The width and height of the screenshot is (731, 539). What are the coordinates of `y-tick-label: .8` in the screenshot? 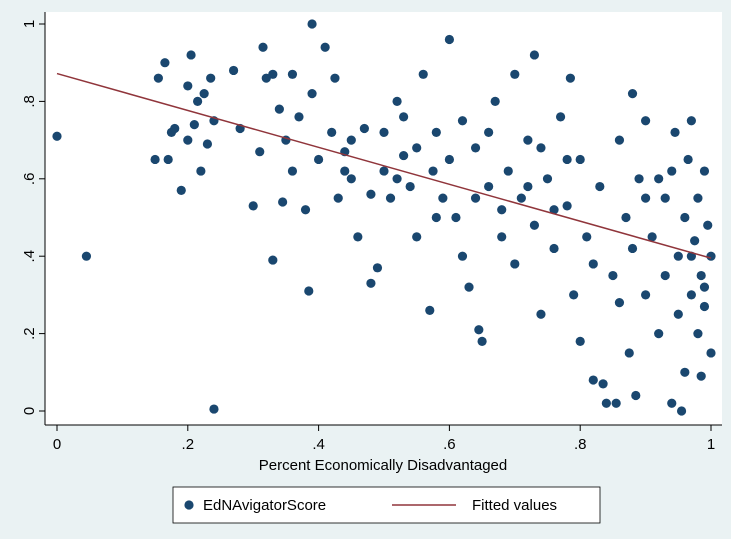 It's located at (29, 101).